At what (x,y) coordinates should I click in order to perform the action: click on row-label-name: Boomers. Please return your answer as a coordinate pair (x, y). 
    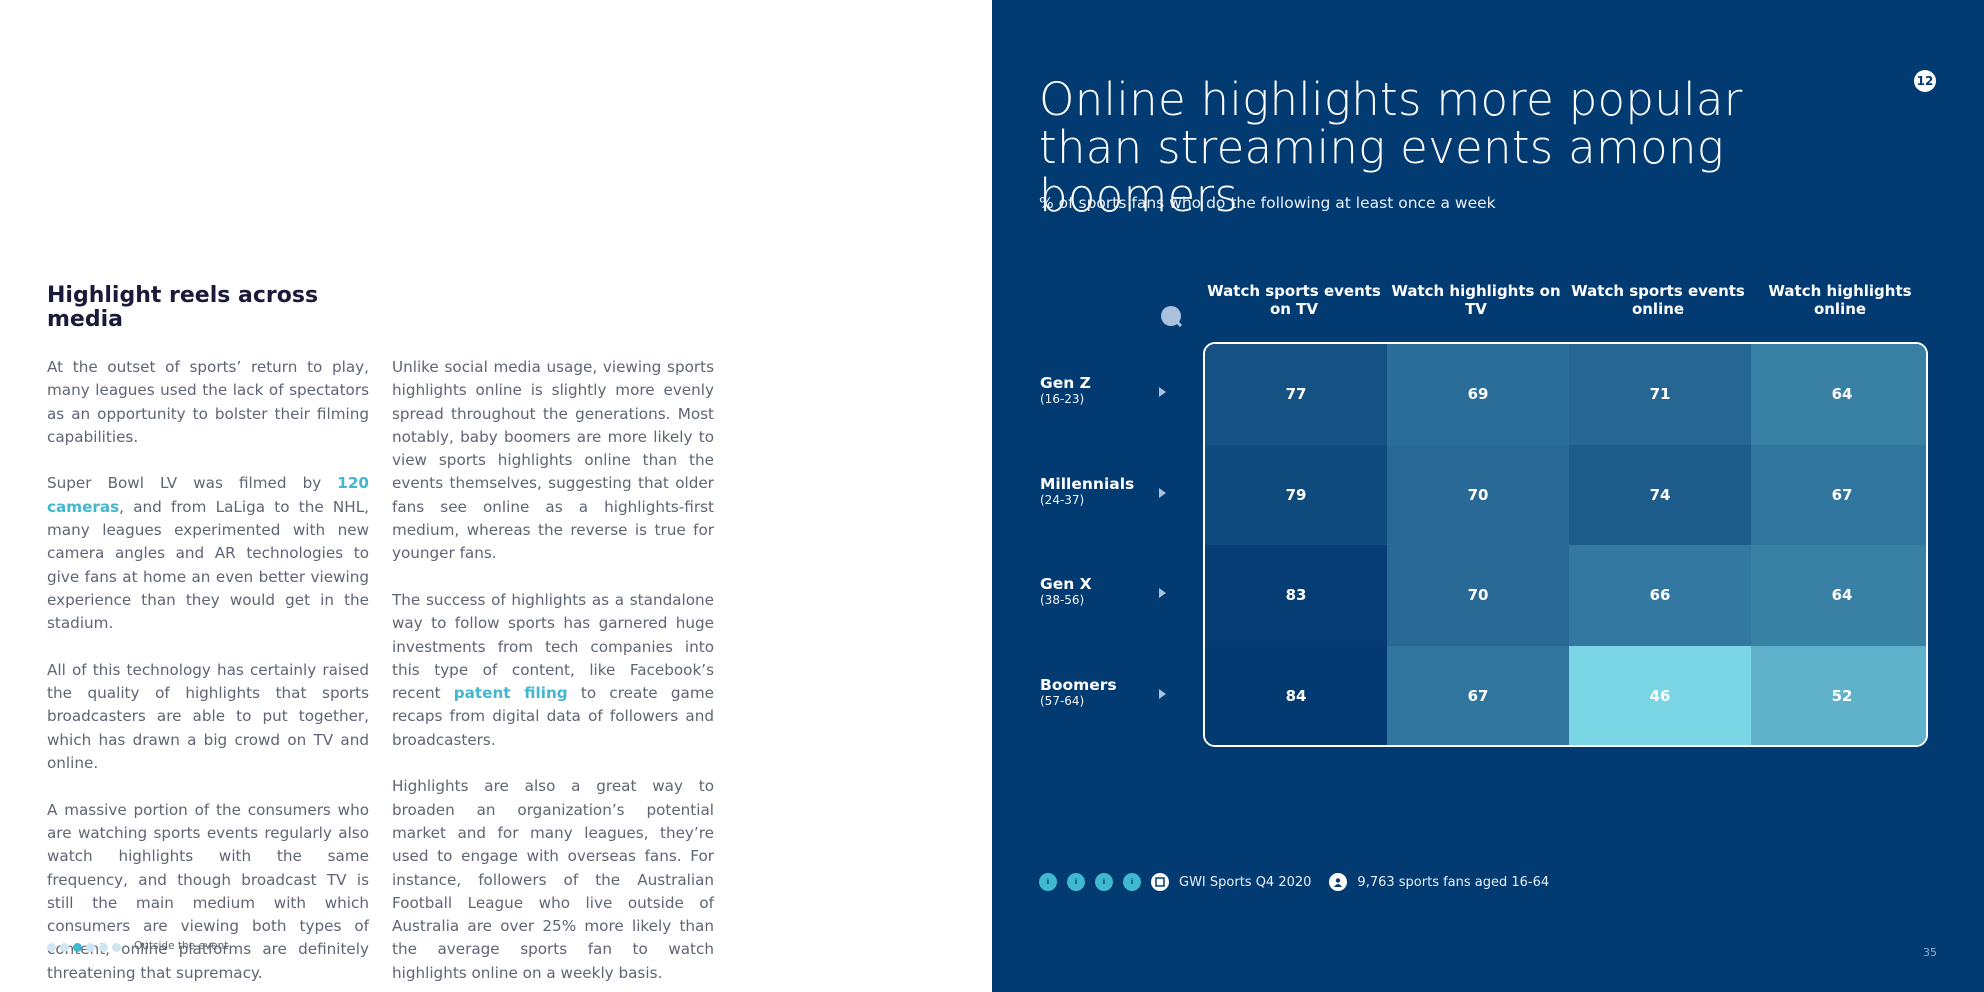
    Looking at the image, I should click on (1078, 684).